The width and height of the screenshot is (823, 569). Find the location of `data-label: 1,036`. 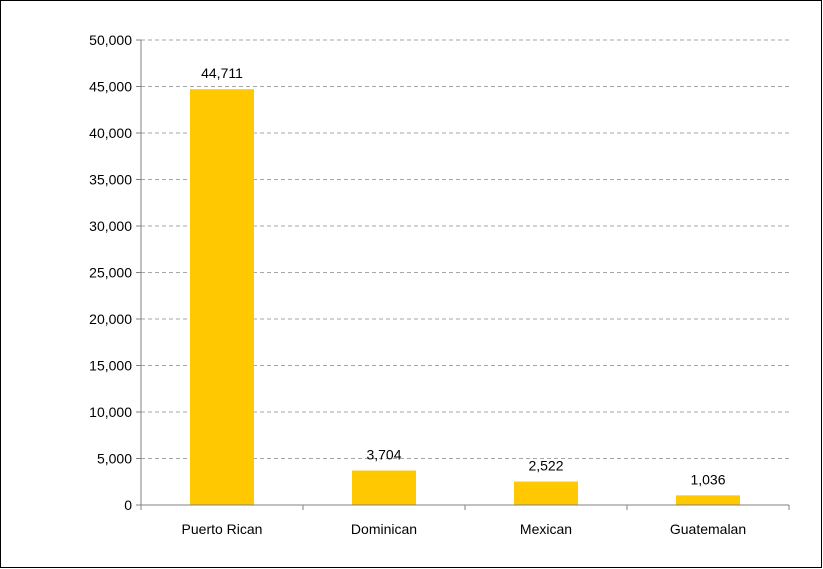

data-label: 1,036 is located at coordinates (707, 479).